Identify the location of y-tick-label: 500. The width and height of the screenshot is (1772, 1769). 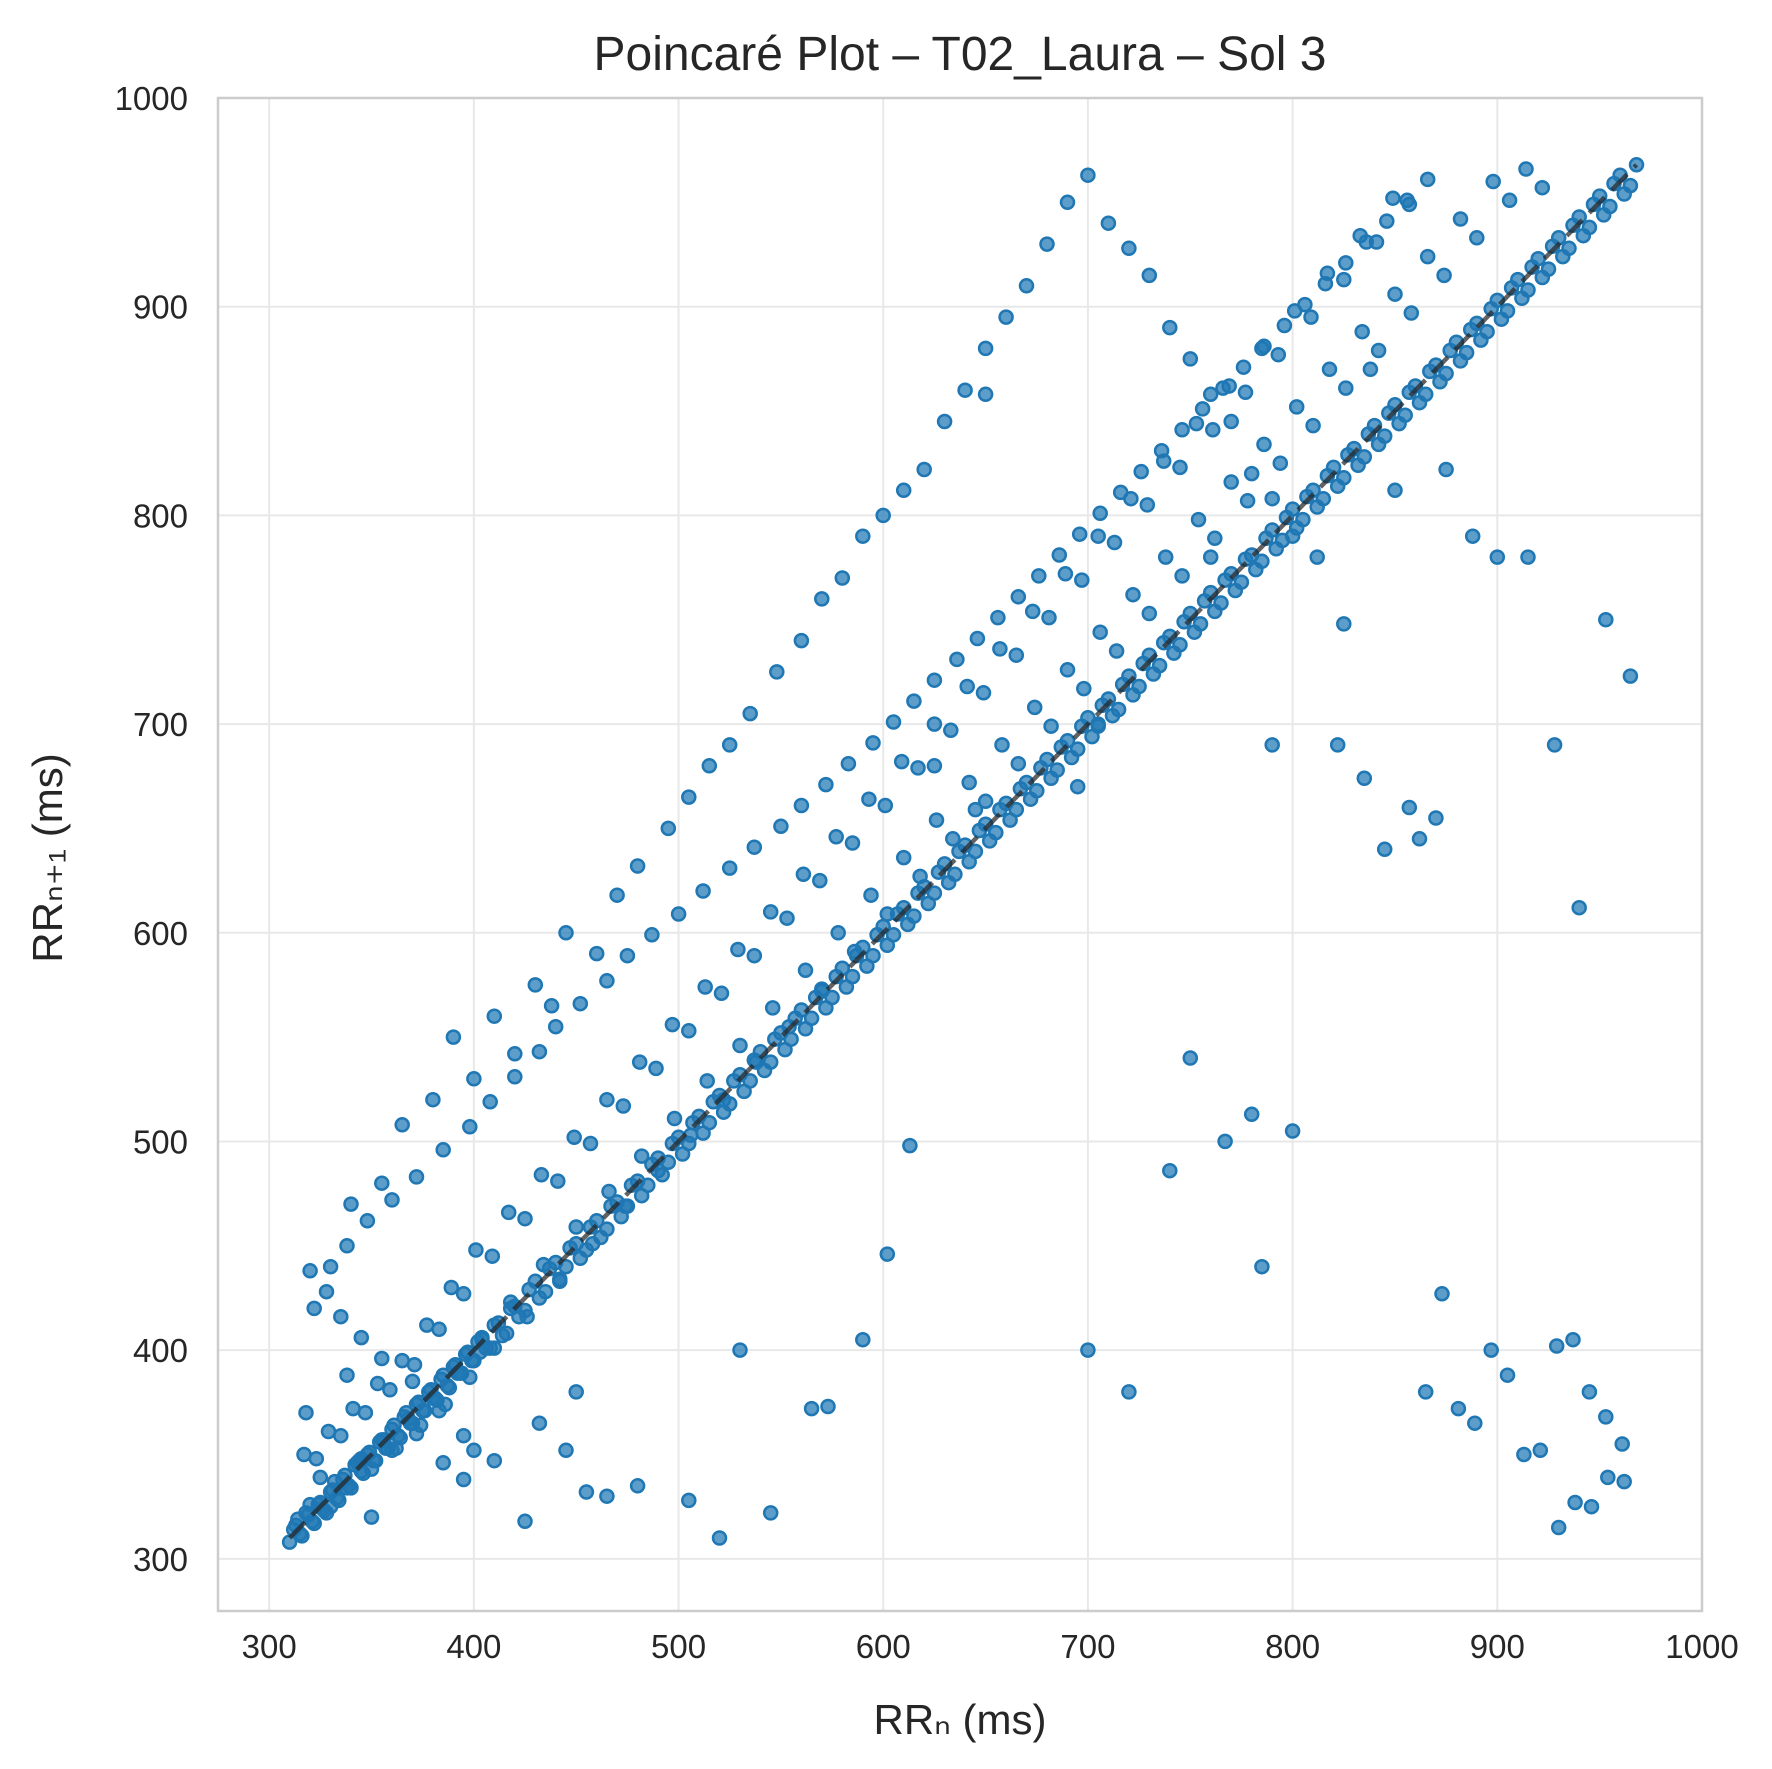
(160, 1141).